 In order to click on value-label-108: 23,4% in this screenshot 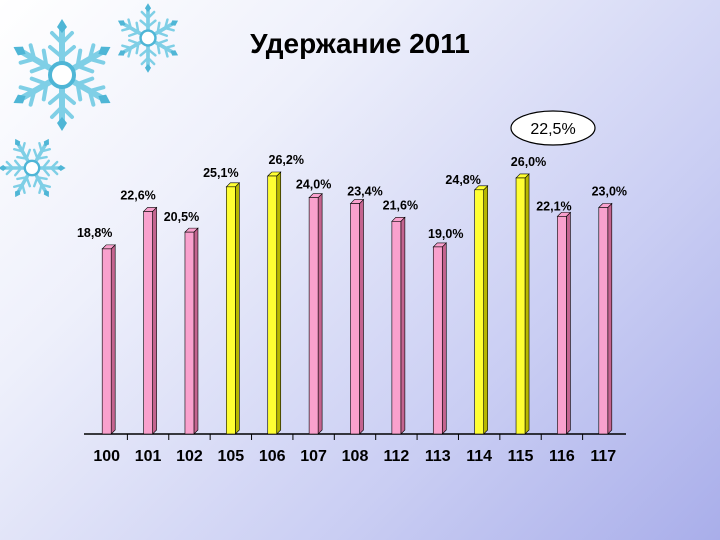, I will do `click(364, 192)`.